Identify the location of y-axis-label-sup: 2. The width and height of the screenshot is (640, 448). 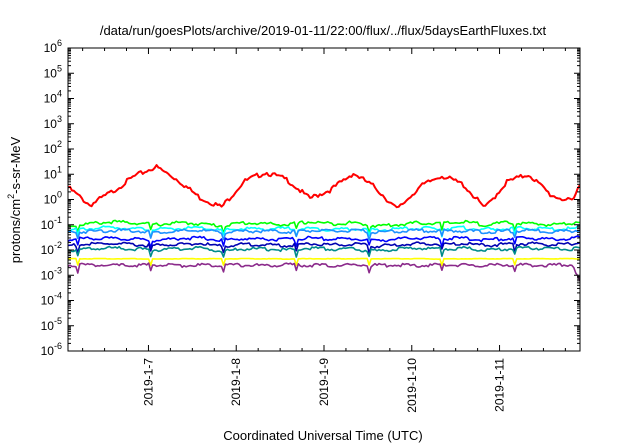
(11, 196).